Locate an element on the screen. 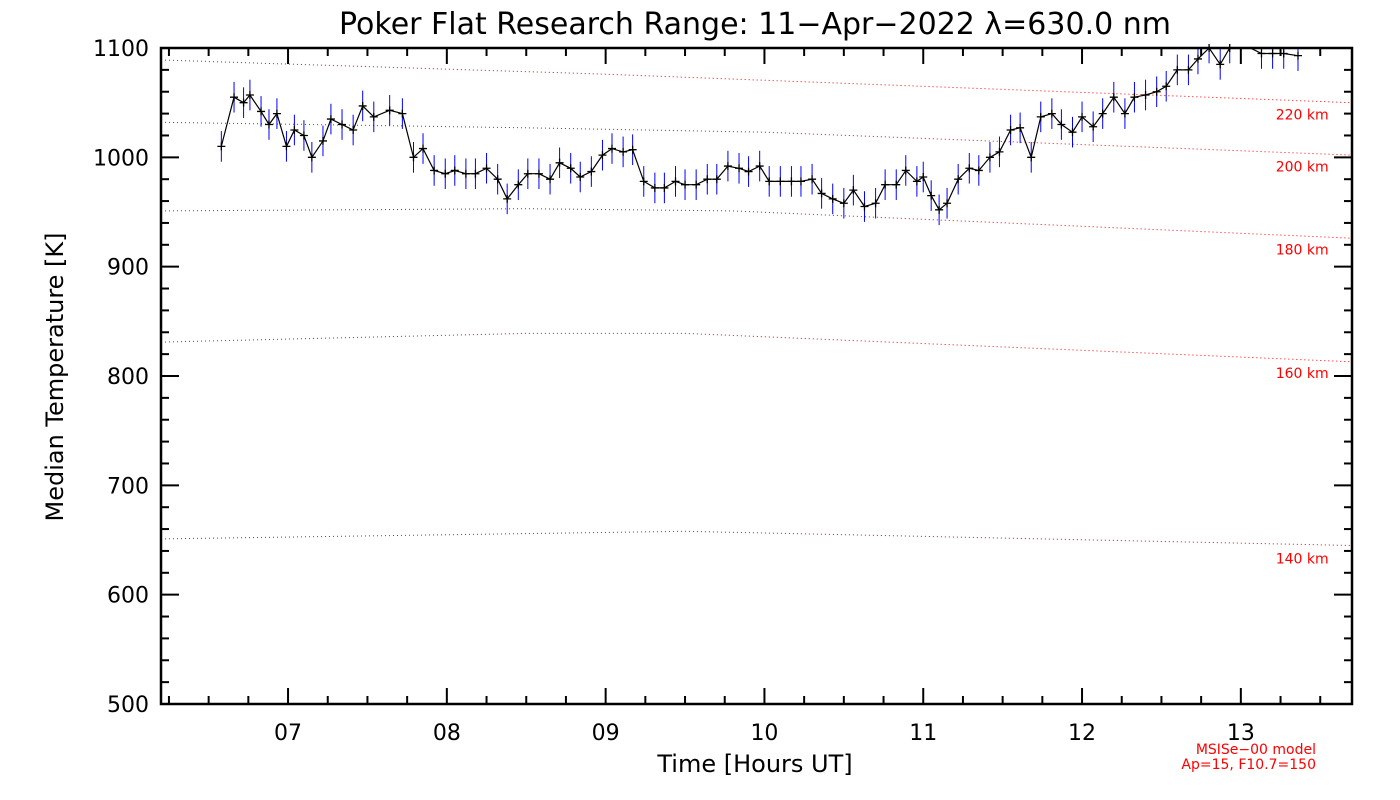 The height and width of the screenshot is (800, 1400). model-label-3: 200 km is located at coordinates (1302, 168).